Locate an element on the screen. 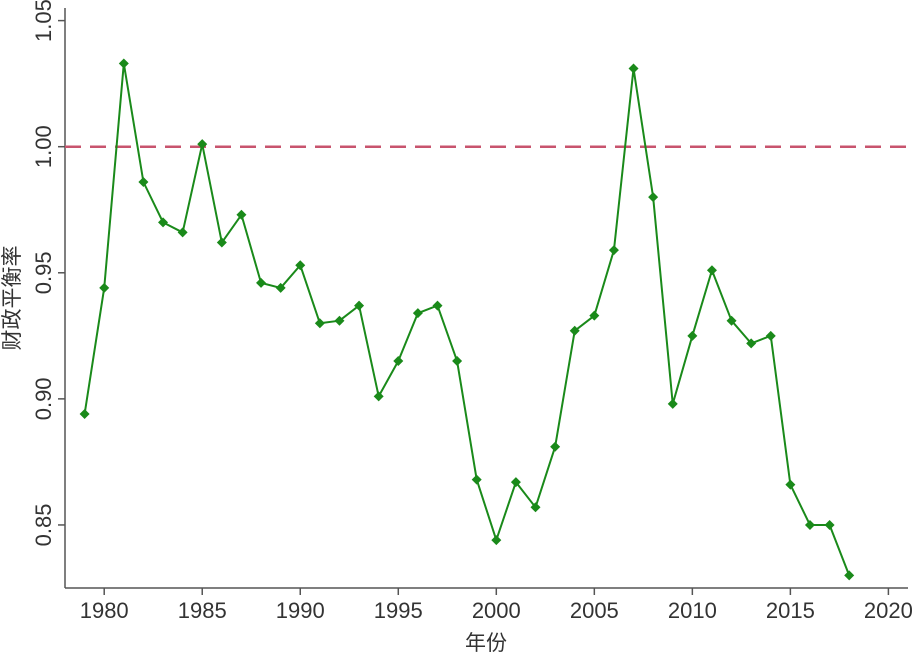  x-tick-label: 1980 is located at coordinates (104, 610).